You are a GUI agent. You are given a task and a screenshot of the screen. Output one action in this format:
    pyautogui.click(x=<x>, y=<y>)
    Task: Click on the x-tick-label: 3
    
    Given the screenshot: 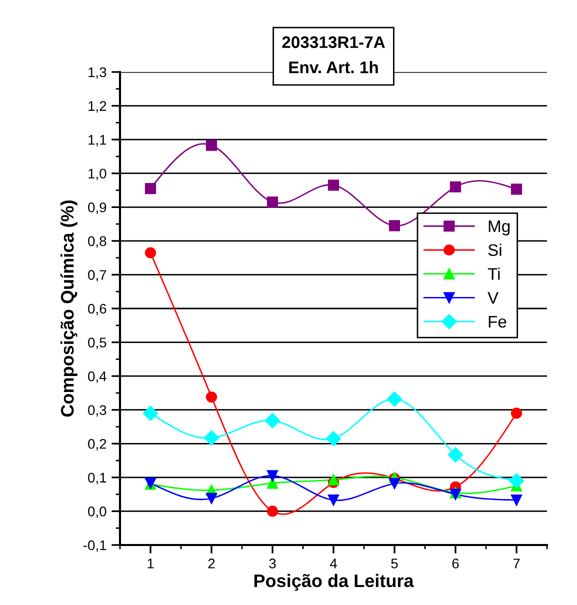 What is the action you would take?
    pyautogui.click(x=272, y=563)
    